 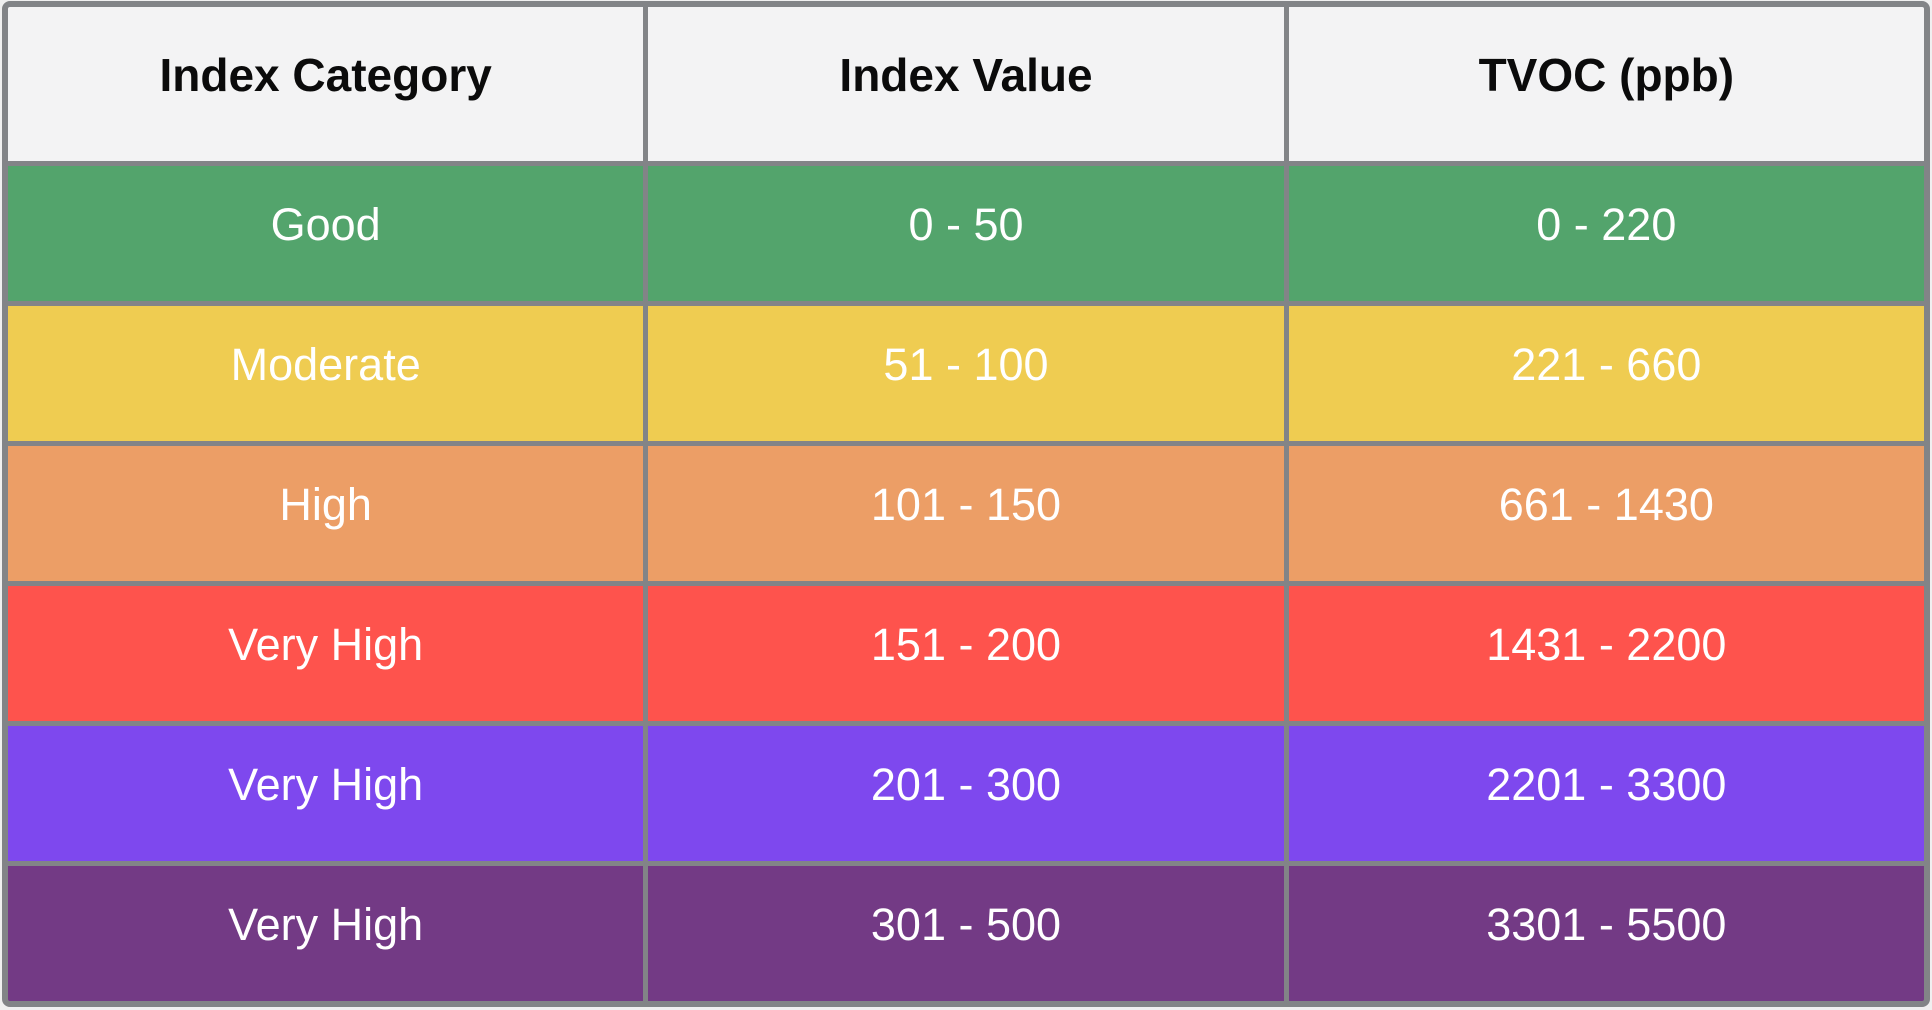 I want to click on index-value-cell: 51 - 100, so click(x=966, y=373).